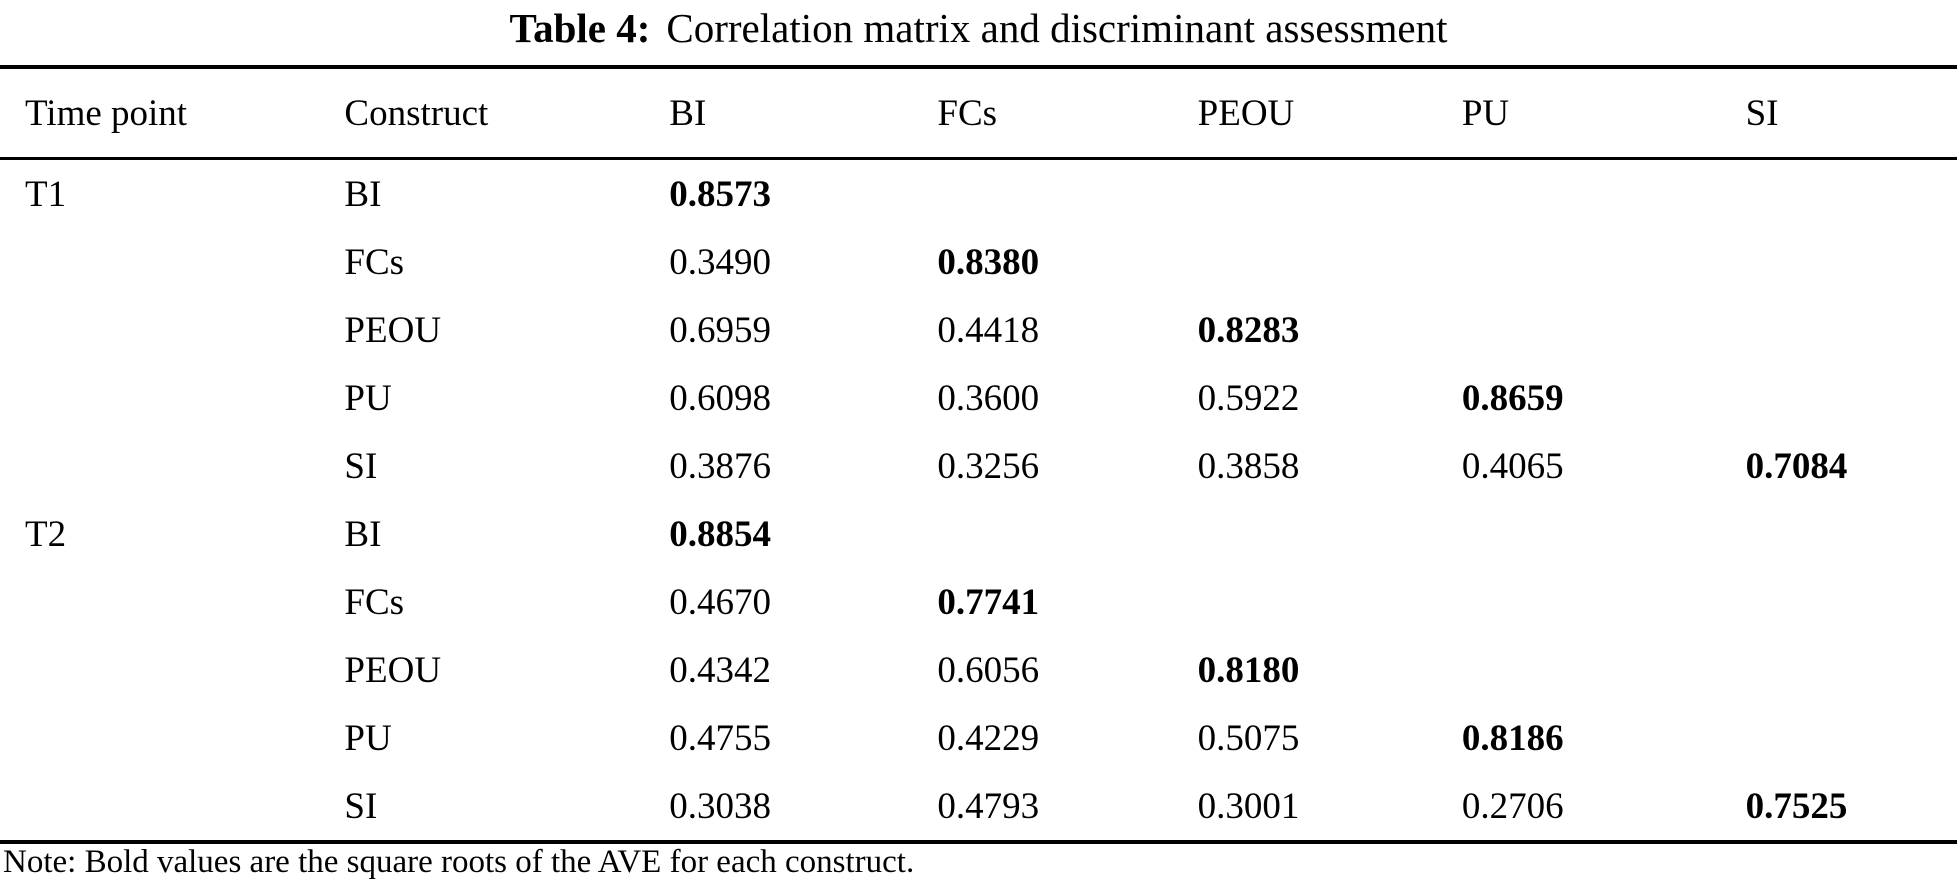  I want to click on value-cell-bi: 0.3876, so click(720, 466).